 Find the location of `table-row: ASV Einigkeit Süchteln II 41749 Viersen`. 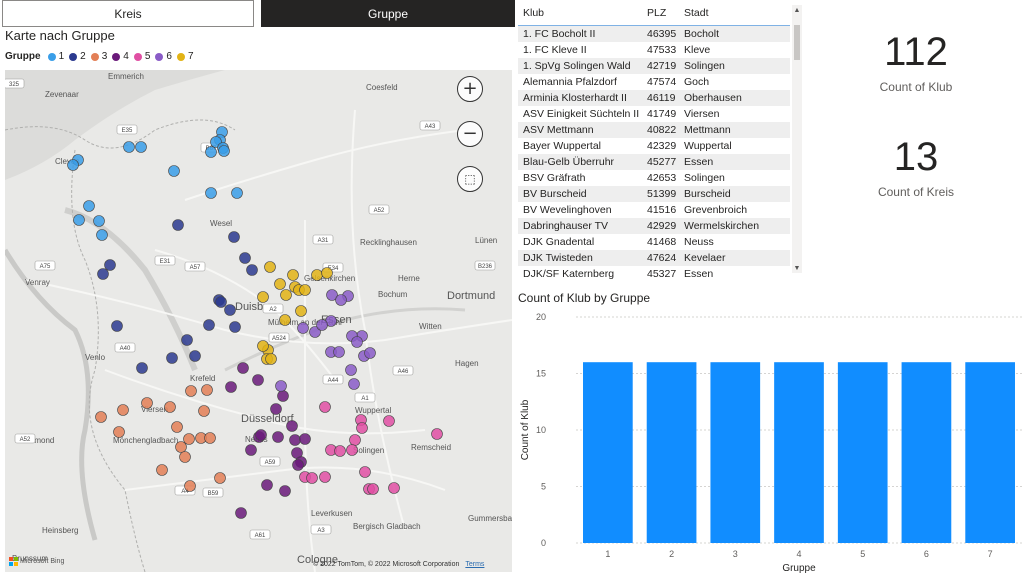

table-row: ASV Einigkeit Süchteln II 41749 Viersen is located at coordinates (654, 114).